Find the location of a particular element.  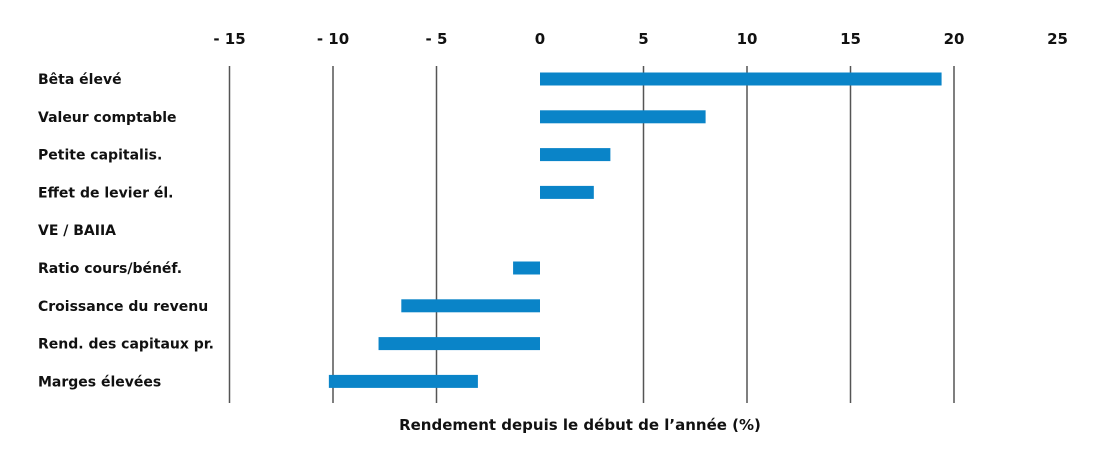

category-label: Croissance du revenu is located at coordinates (123, 307).